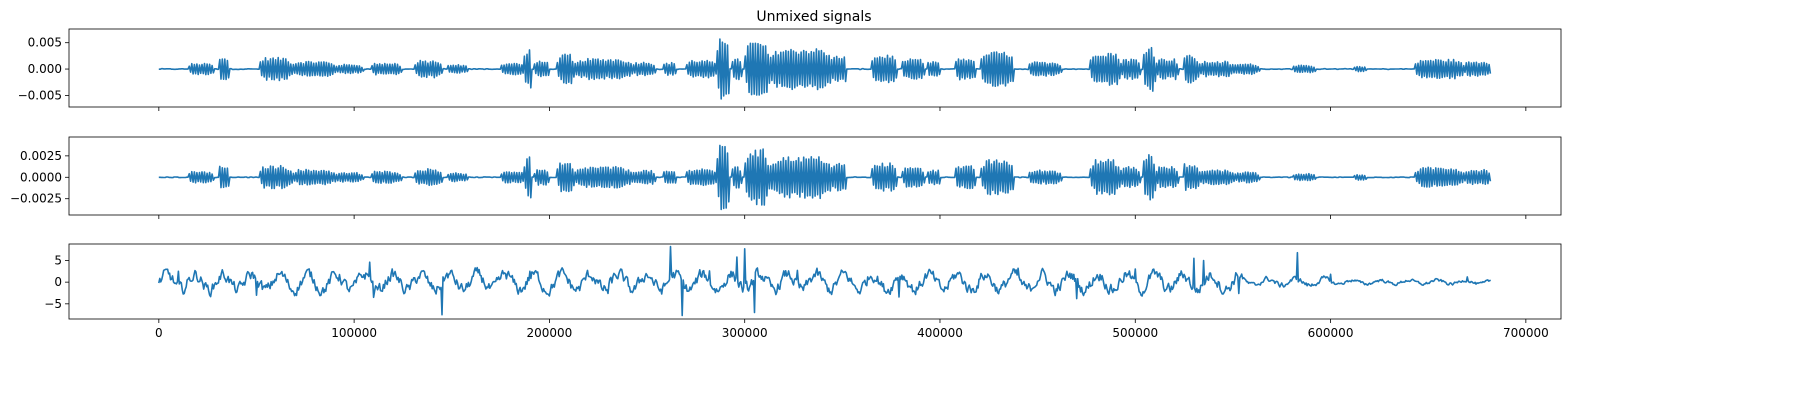 The width and height of the screenshot is (1816, 406). What do you see at coordinates (41, 177) in the screenshot?
I see `y-tick-label: 0.0000` at bounding box center [41, 177].